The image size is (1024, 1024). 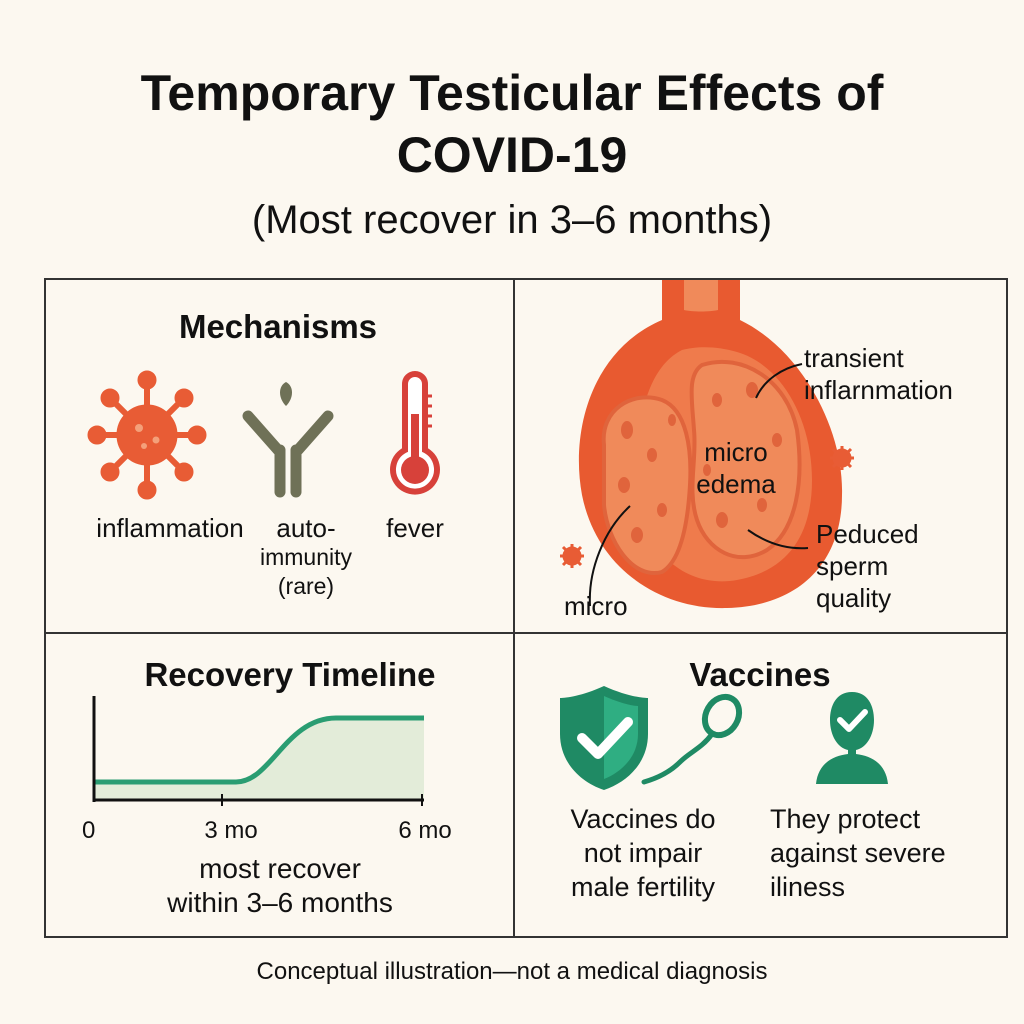 What do you see at coordinates (288, 440) in the screenshot?
I see `antibody-icon` at bounding box center [288, 440].